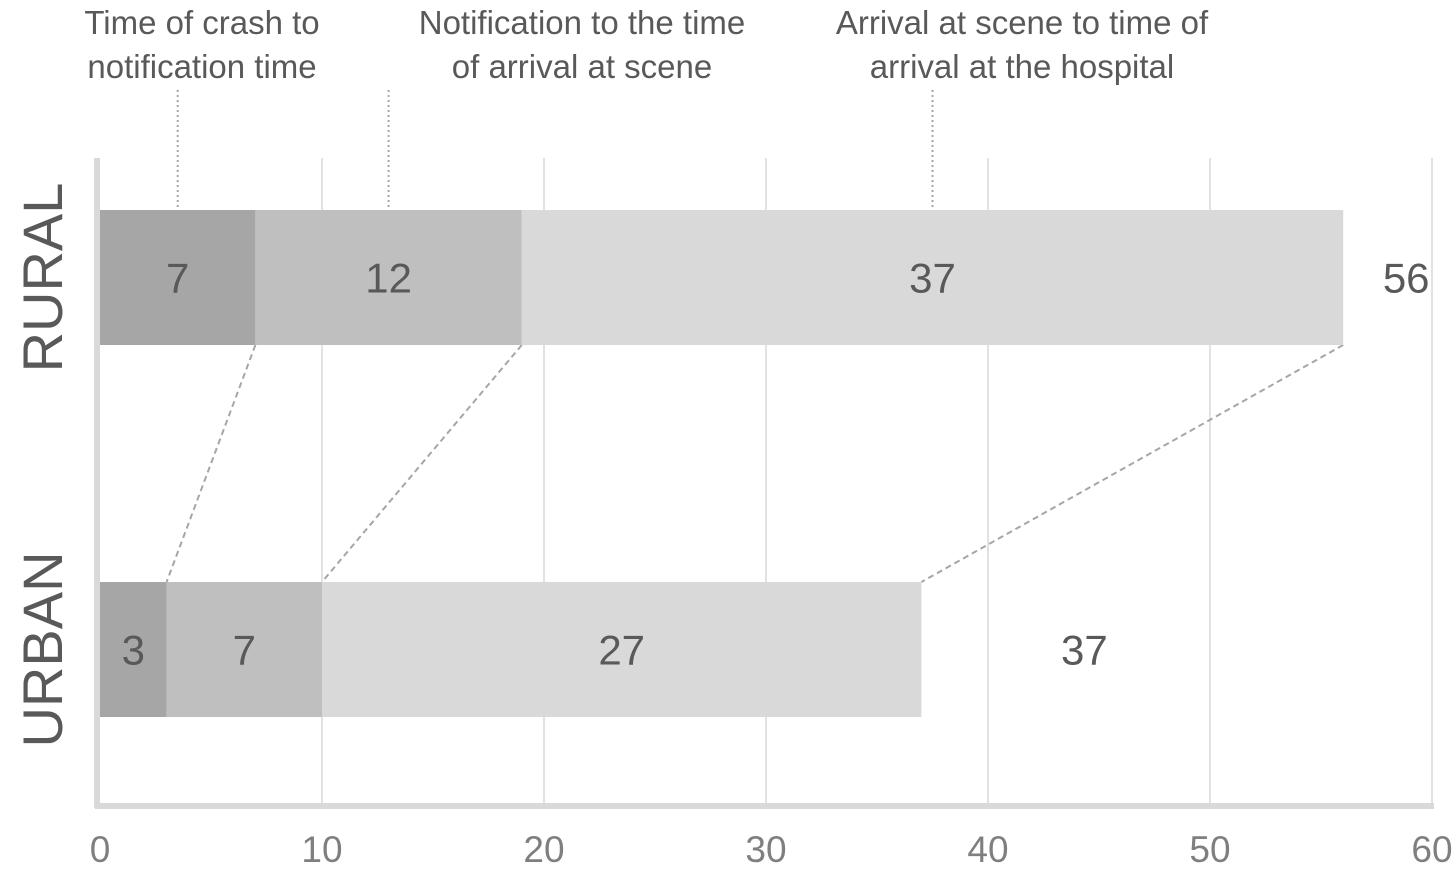 Image resolution: width=1456 pixels, height=873 pixels. I want to click on data-label-urban-segment-3: 27, so click(621, 650).